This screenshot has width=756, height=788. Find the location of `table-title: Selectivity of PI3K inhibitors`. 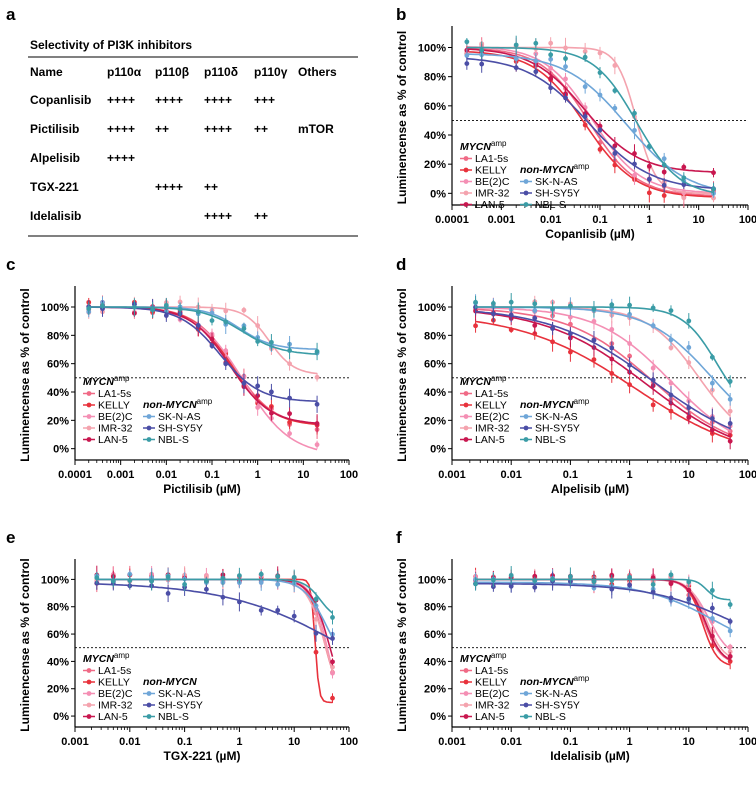

table-title: Selectivity of PI3K inhibitors is located at coordinates (111, 45).